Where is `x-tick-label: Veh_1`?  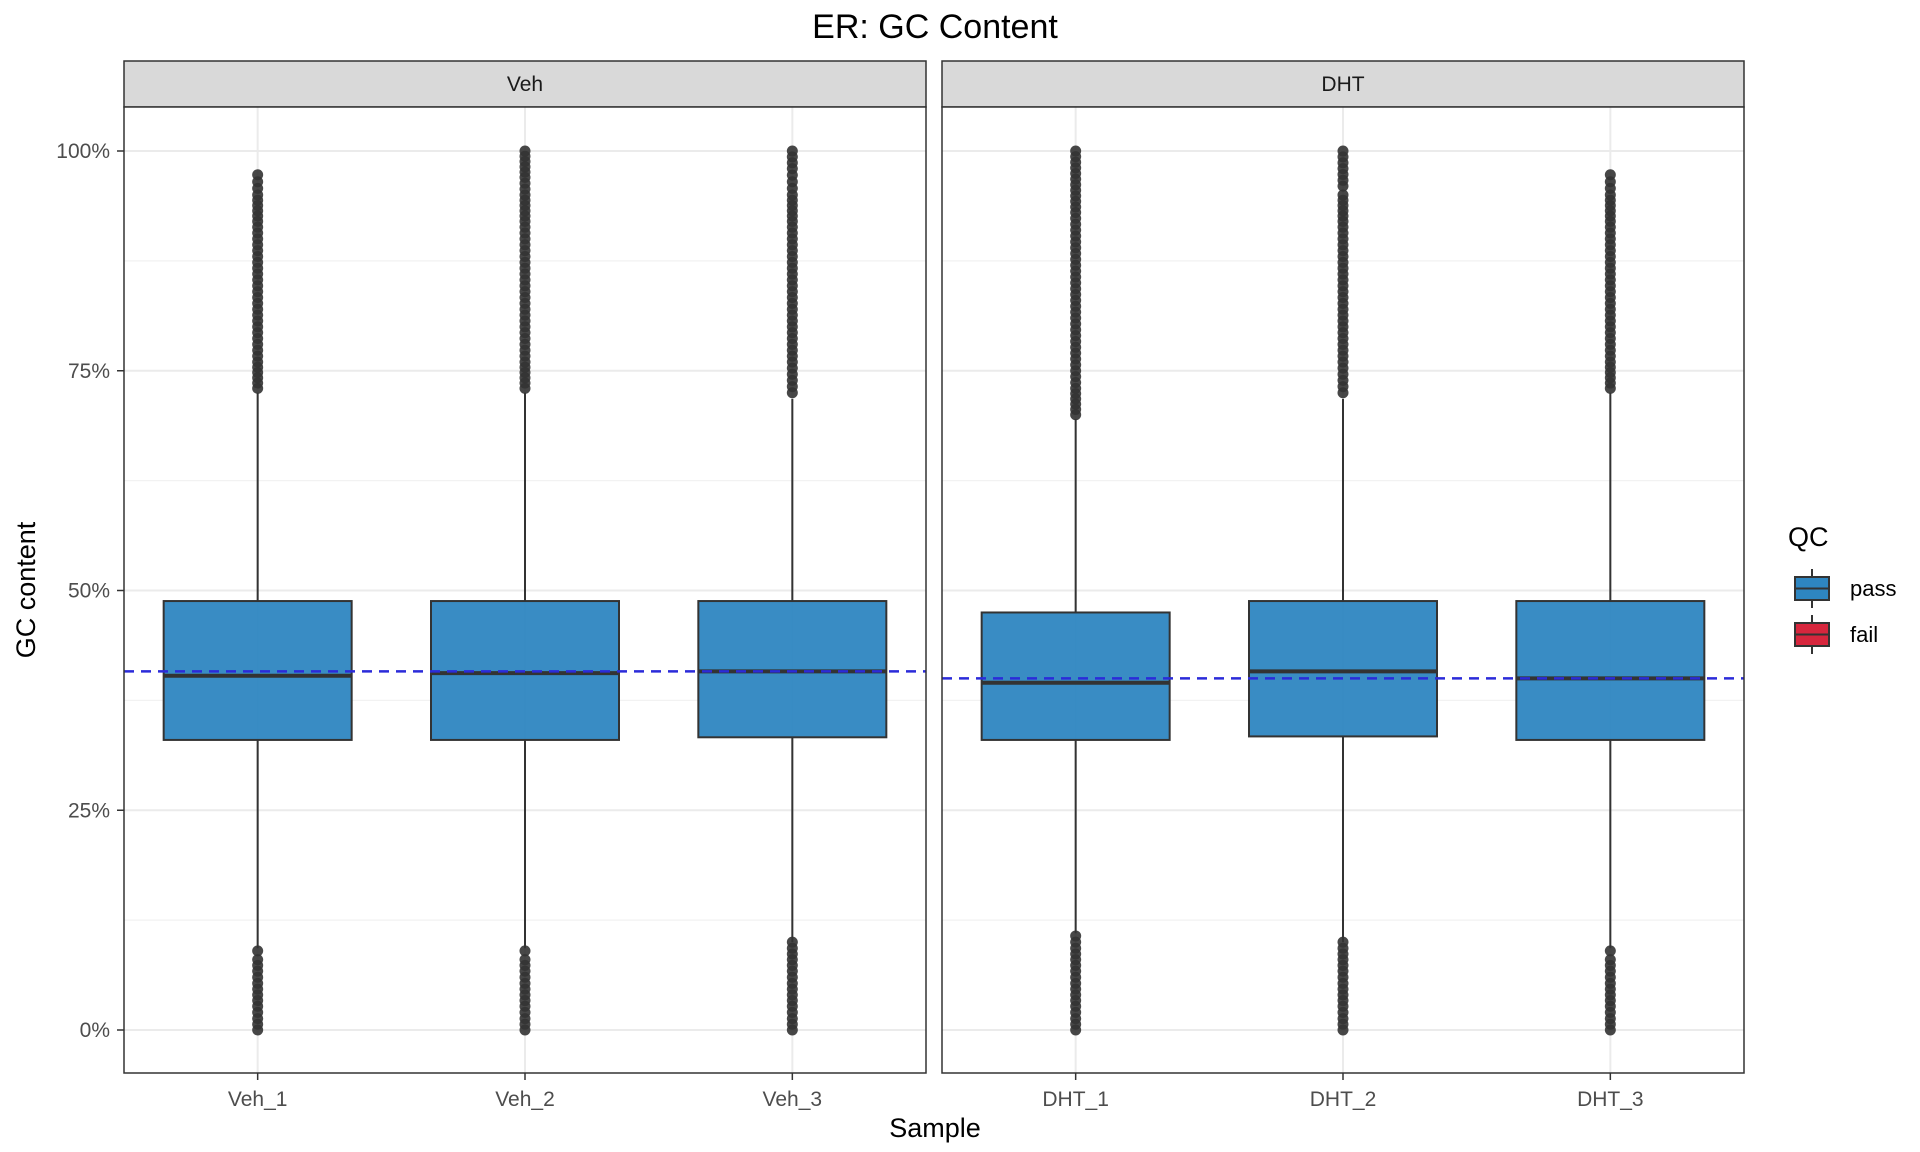
x-tick-label: Veh_1 is located at coordinates (258, 1099).